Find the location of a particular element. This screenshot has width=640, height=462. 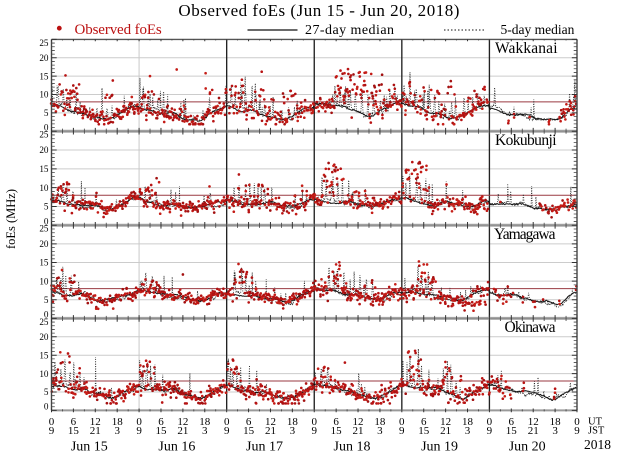

svg-text: 2018 is located at coordinates (597, 444).